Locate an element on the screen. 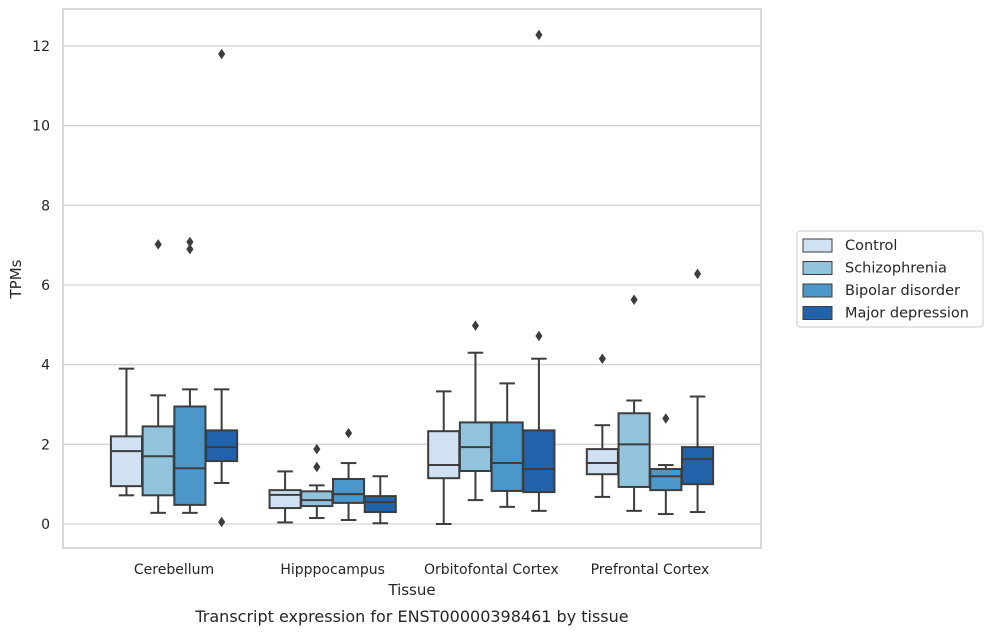  x-axis-label: Tissue is located at coordinates (411, 590).